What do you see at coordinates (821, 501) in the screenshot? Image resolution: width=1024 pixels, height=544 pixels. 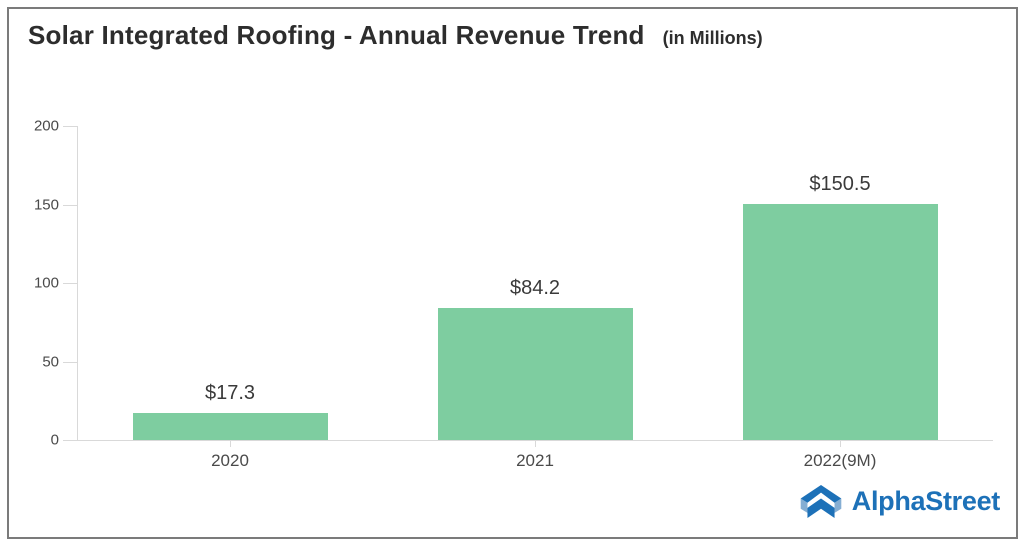 I see `alphastreet-chevron-icon` at bounding box center [821, 501].